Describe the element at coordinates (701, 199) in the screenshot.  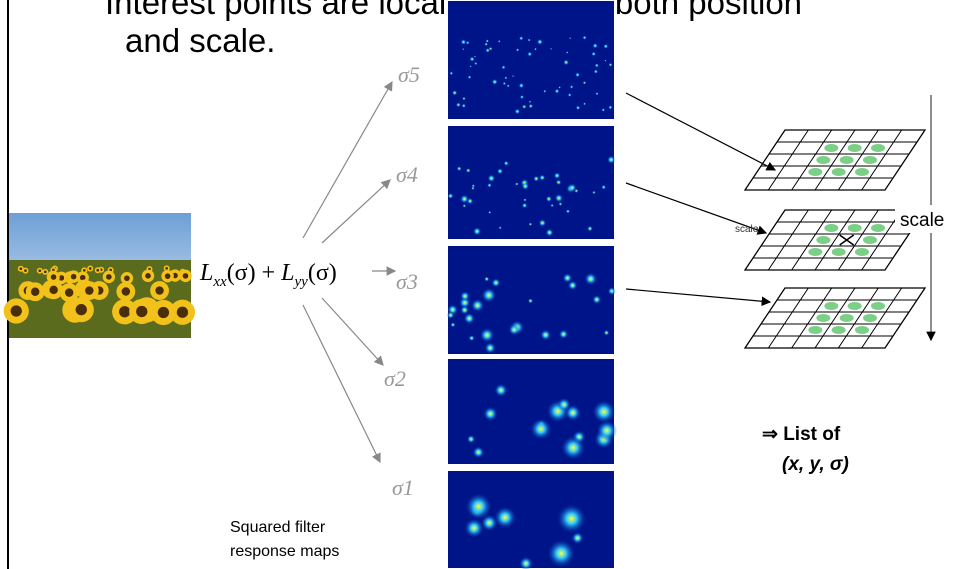
I see `map-to-grid-arrows` at that location.